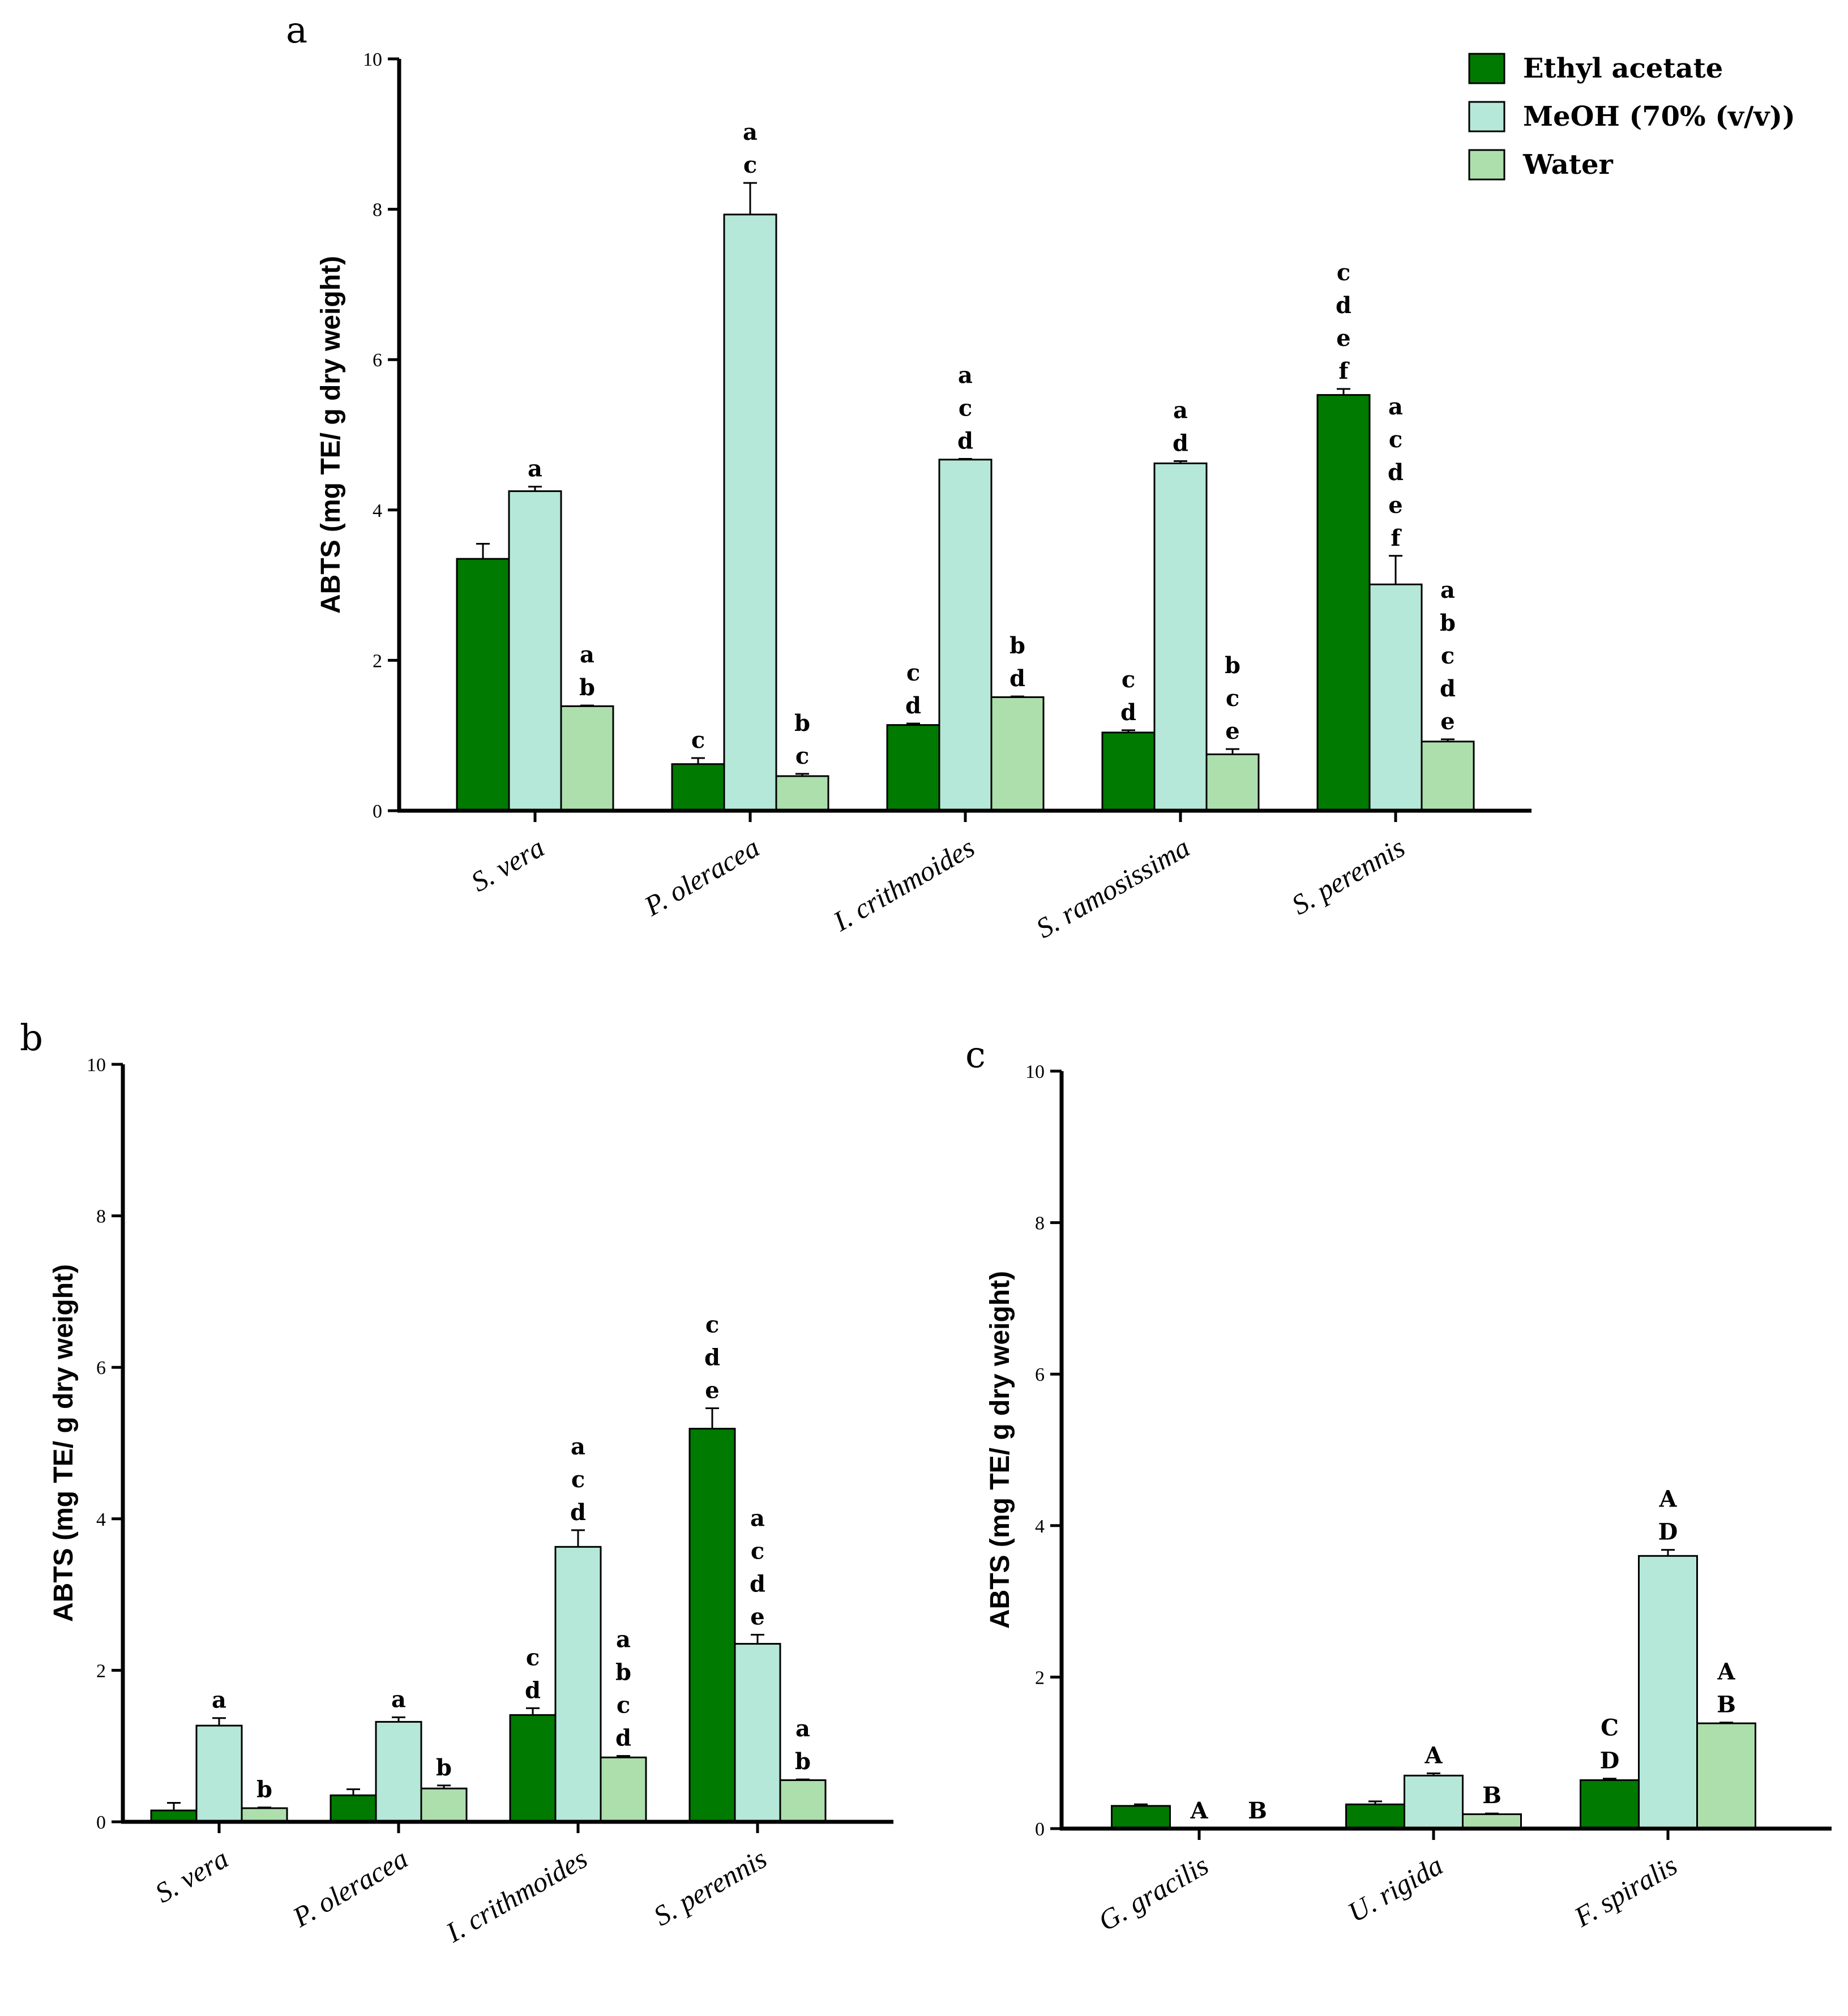 The image size is (1848, 2016). I want to click on category-label: I. crithmoides, so click(516, 1895).